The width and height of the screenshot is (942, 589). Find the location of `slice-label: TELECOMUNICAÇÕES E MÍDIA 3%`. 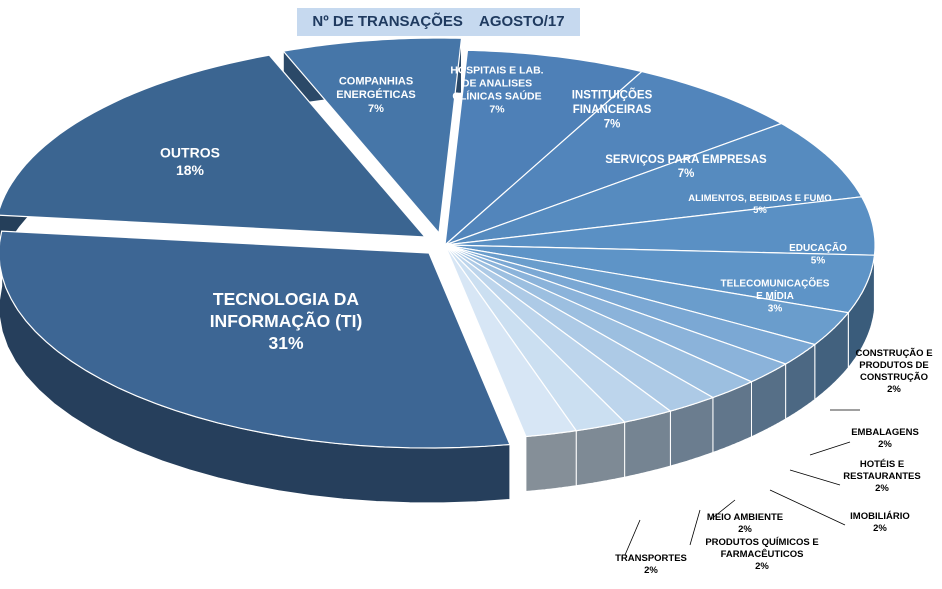

slice-label: TELECOMUNICAÇÕES E MÍDIA 3% is located at coordinates (775, 296).